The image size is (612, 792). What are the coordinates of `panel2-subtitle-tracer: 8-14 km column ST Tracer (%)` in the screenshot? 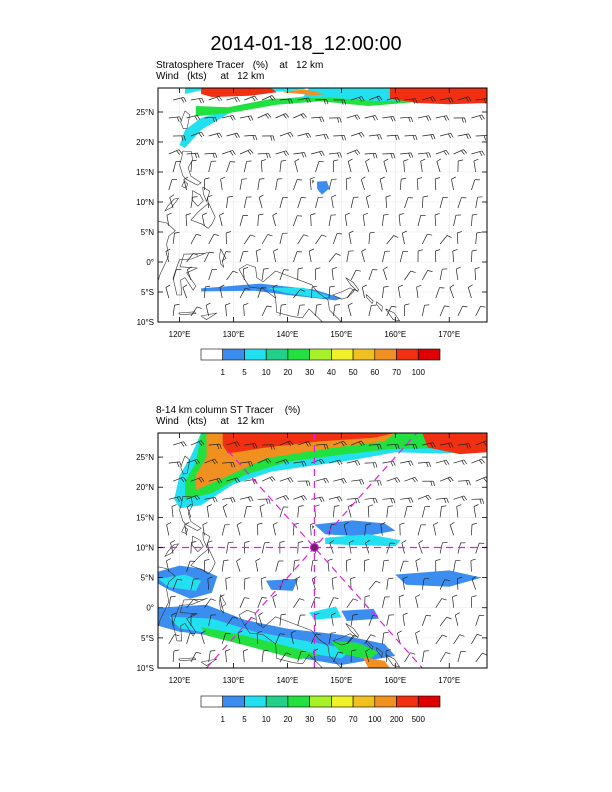 It's located at (228, 410).